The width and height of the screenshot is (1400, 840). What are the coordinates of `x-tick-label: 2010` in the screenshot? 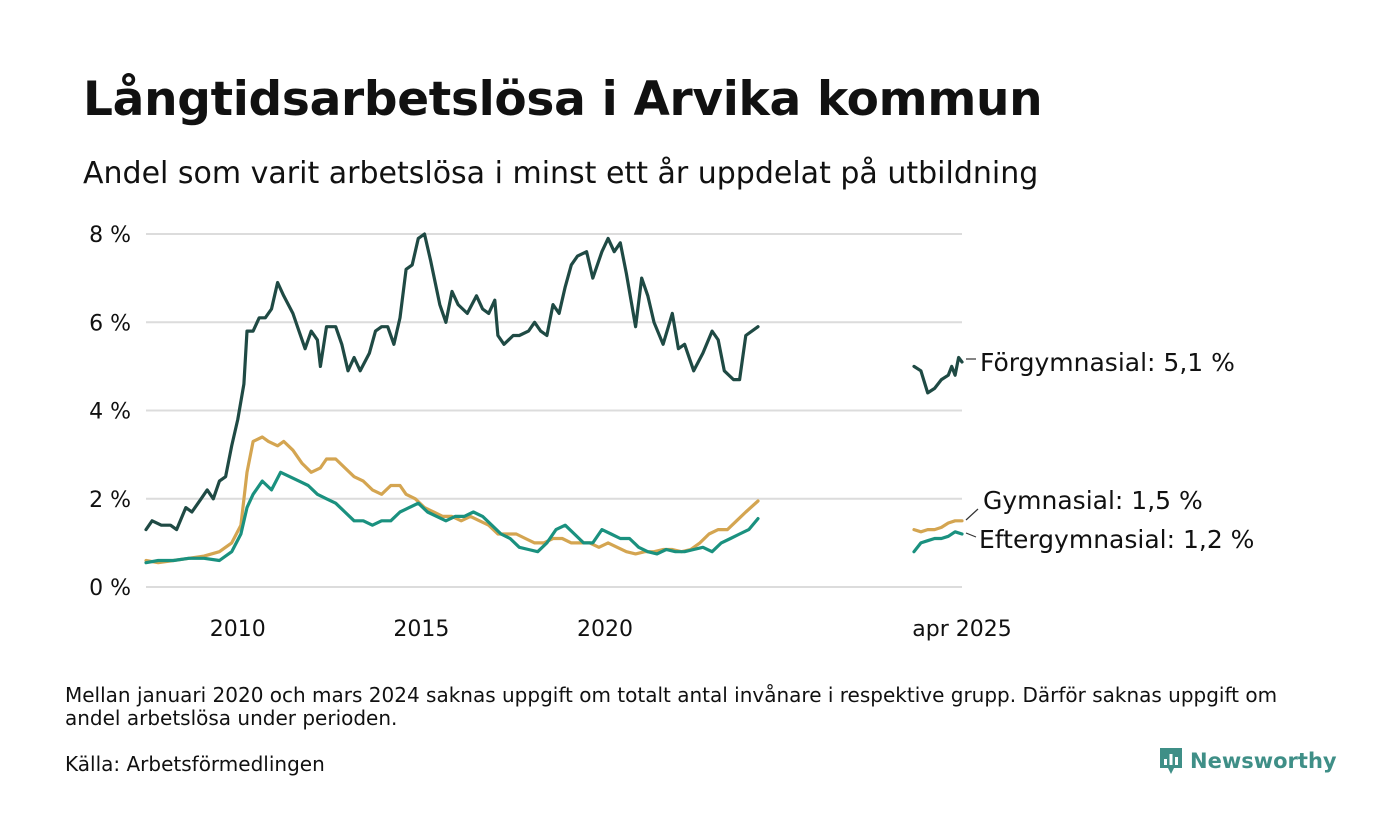 It's located at (238, 629).